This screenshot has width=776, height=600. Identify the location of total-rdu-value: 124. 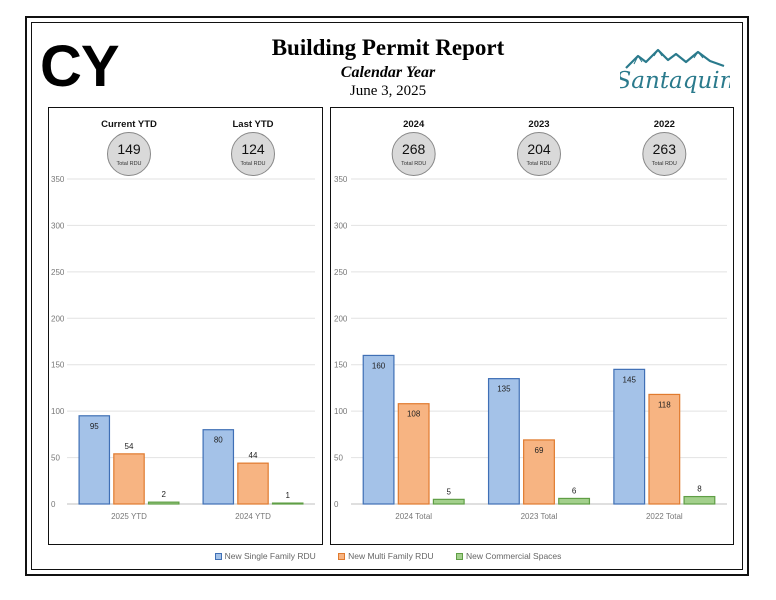
(253, 149).